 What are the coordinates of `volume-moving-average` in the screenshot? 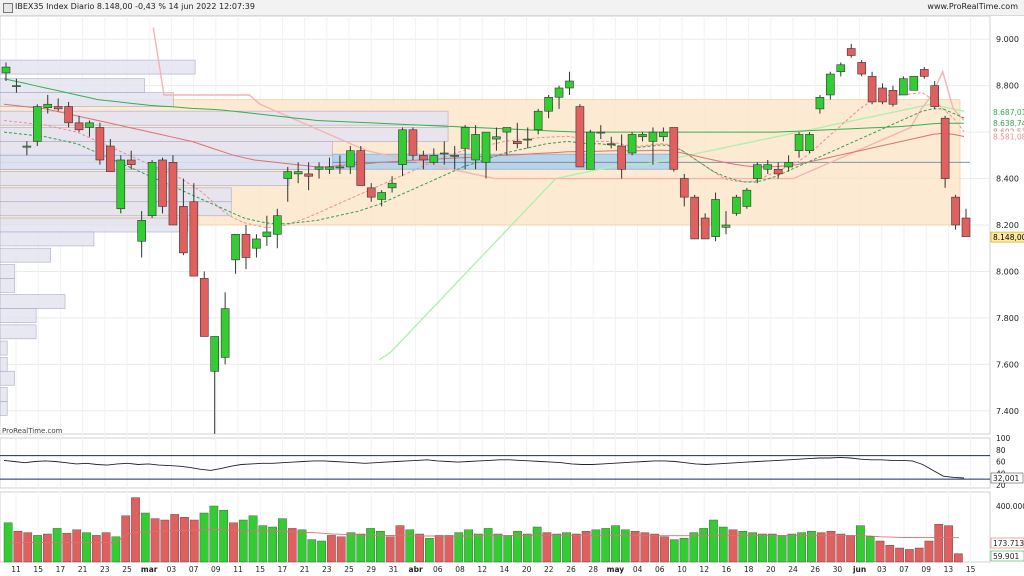 It's located at (484, 536).